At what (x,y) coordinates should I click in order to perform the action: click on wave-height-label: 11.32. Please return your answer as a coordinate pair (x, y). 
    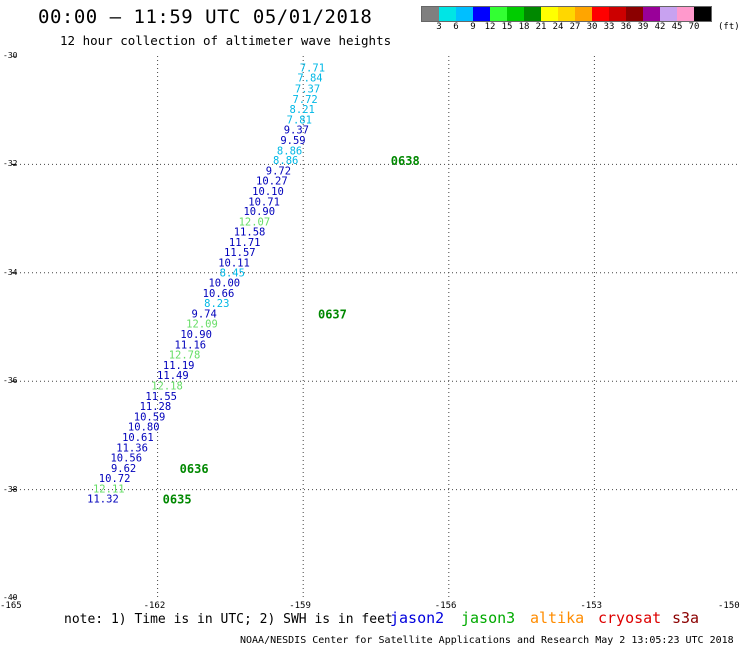
    Looking at the image, I should click on (103, 499).